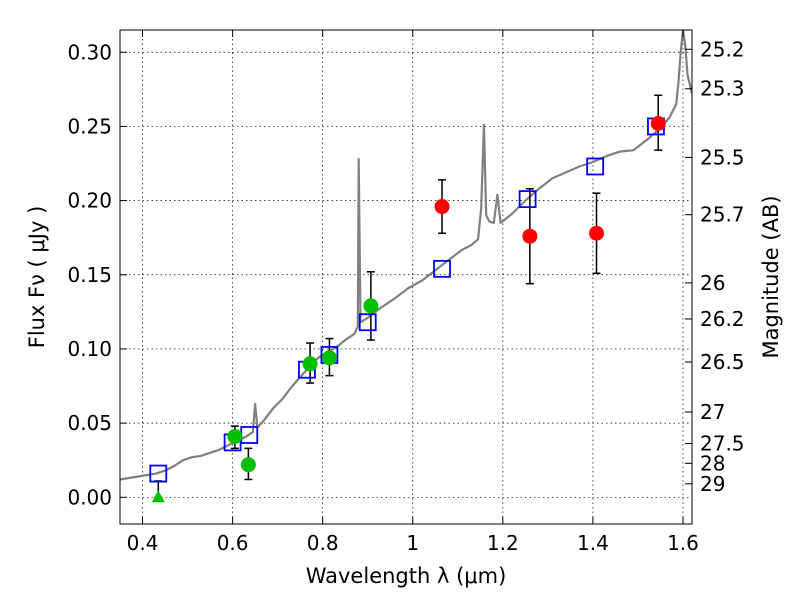 The height and width of the screenshot is (600, 800). What do you see at coordinates (89, 275) in the screenshot?
I see `y-tick-label: 0.15` at bounding box center [89, 275].